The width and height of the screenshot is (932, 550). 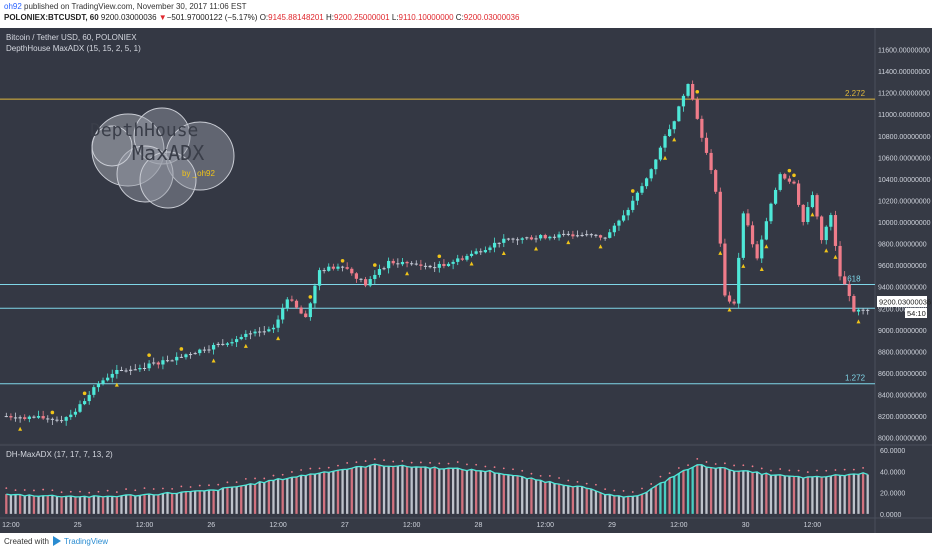 What do you see at coordinates (71, 37) in the screenshot?
I see `chart-title: Bitcoin / Tether USD, 60, POLONIEX` at bounding box center [71, 37].